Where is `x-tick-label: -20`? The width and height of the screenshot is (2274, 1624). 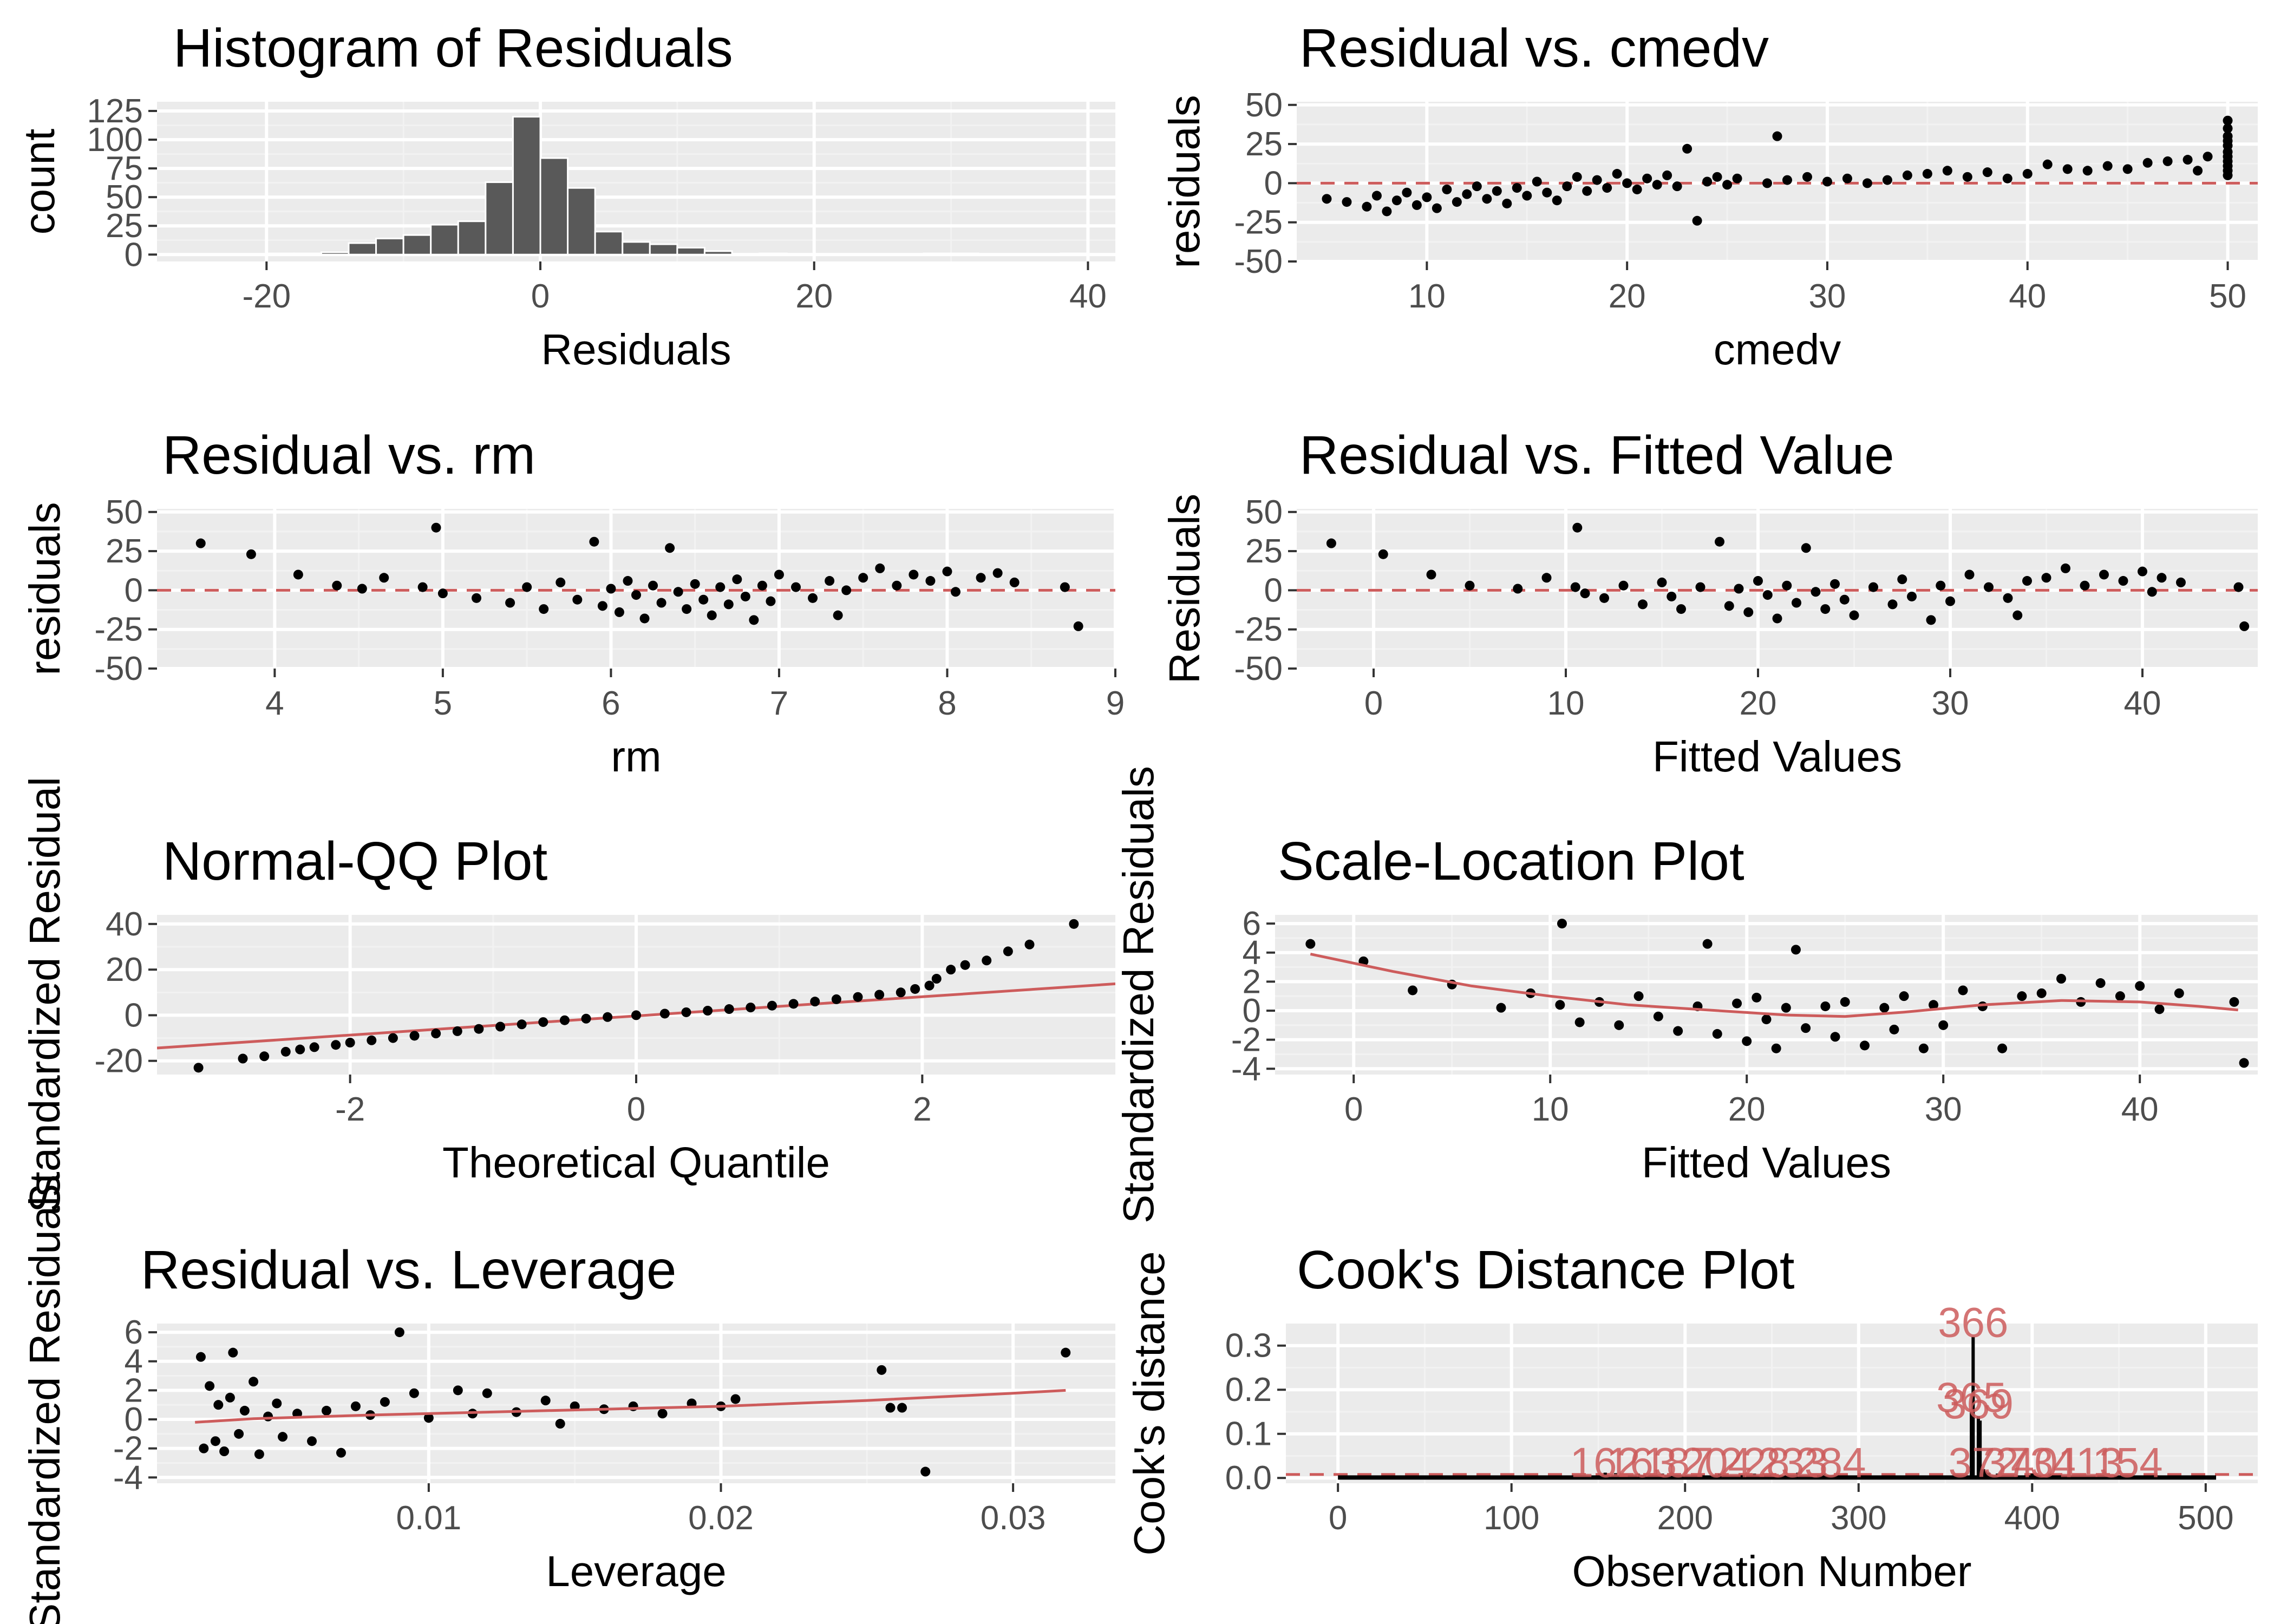 x-tick-label: -20 is located at coordinates (267, 296).